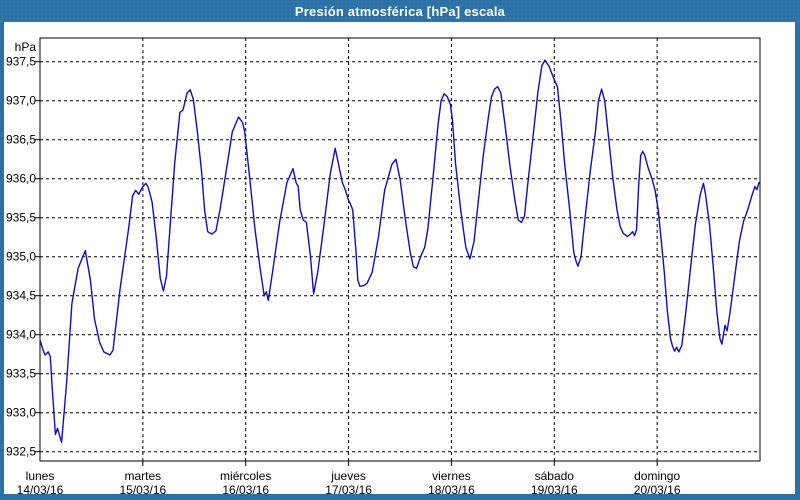 The image size is (800, 500). What do you see at coordinates (26, 47) in the screenshot?
I see `y-axis-unit-label: hPa` at bounding box center [26, 47].